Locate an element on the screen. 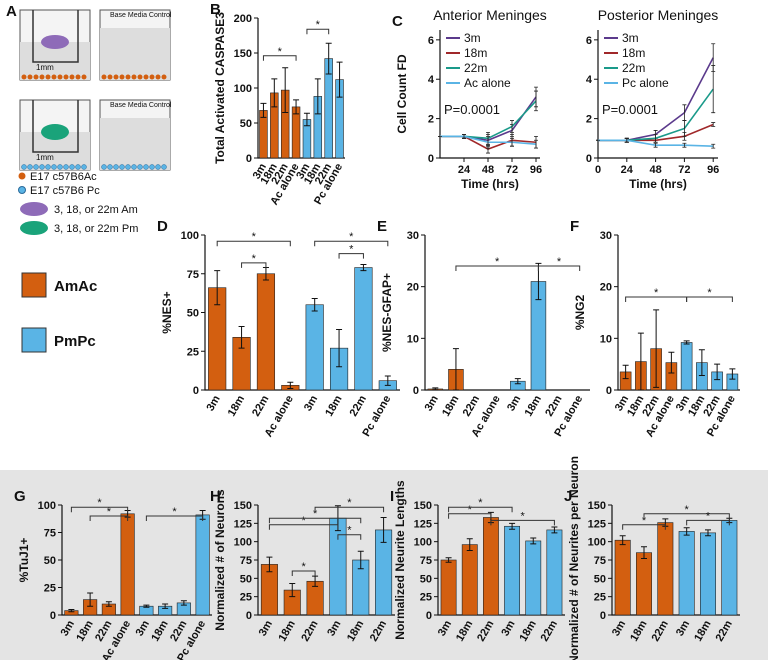  y-tick-label: 10 is located at coordinates (413, 339).